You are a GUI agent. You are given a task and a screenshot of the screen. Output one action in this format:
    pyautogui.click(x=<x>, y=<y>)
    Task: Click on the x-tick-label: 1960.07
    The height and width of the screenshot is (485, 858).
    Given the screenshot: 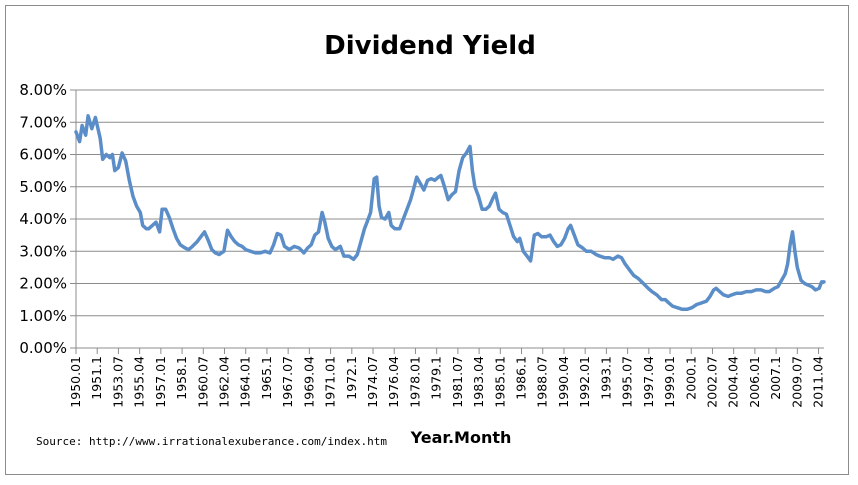 What is the action you would take?
    pyautogui.click(x=202, y=382)
    